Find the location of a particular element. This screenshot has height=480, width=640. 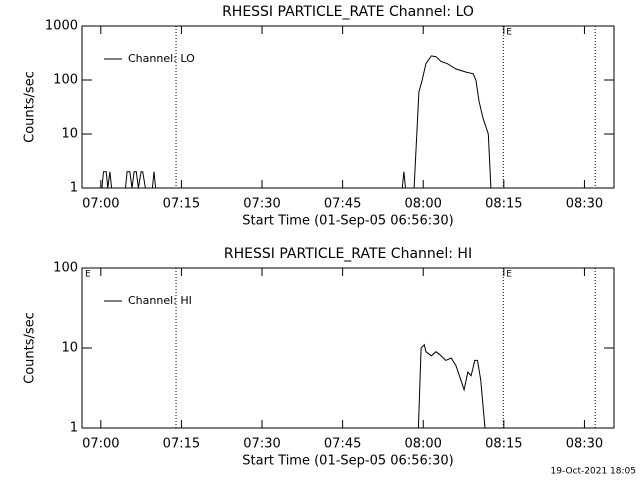

chart-title: RHESSI PARTICLE_RATE Channel: HI is located at coordinates (348, 254).